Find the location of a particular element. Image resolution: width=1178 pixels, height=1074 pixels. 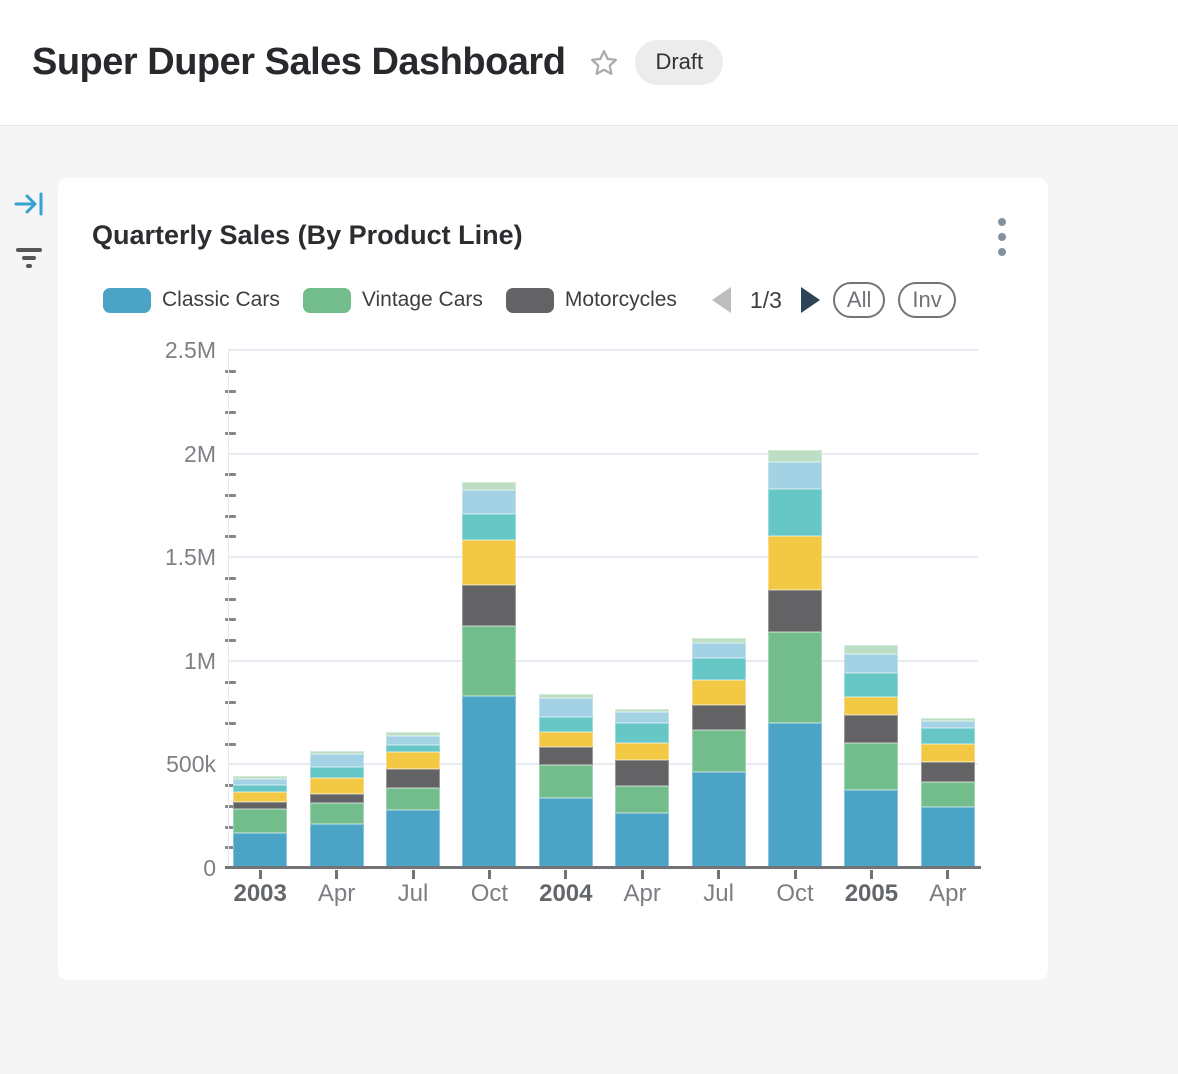

collapse-right-icon is located at coordinates (29, 206).